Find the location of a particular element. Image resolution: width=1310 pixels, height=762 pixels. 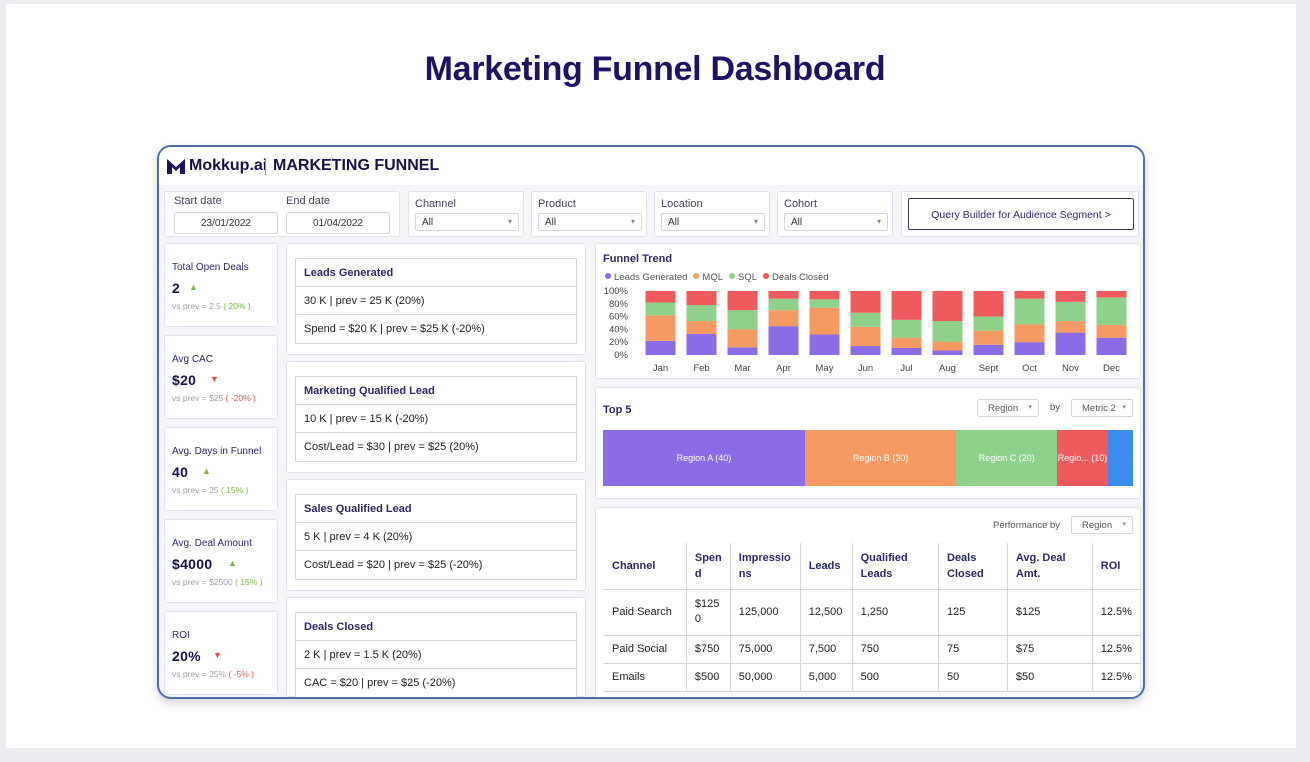

table-cell: Paid Social is located at coordinates (645, 649).